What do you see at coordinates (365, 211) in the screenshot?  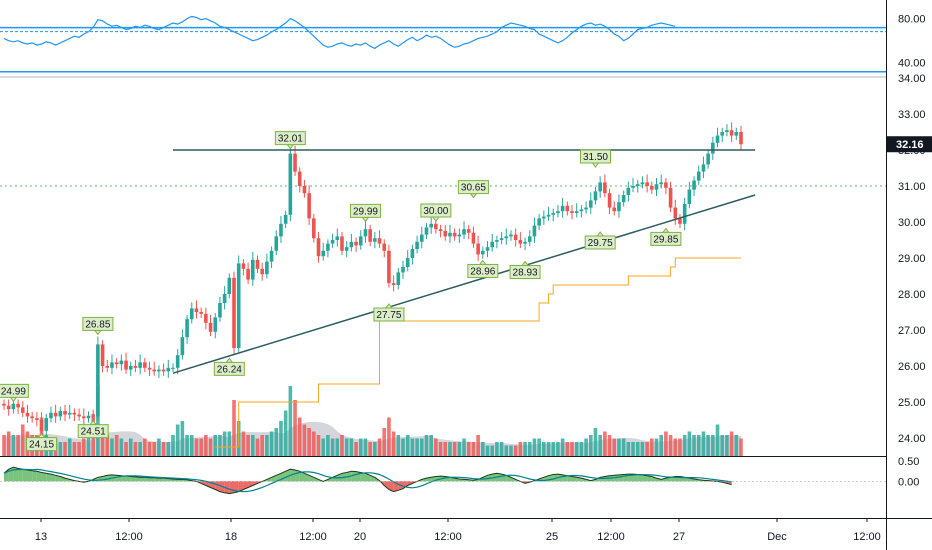 I see `price-label-text: 29.99` at bounding box center [365, 211].